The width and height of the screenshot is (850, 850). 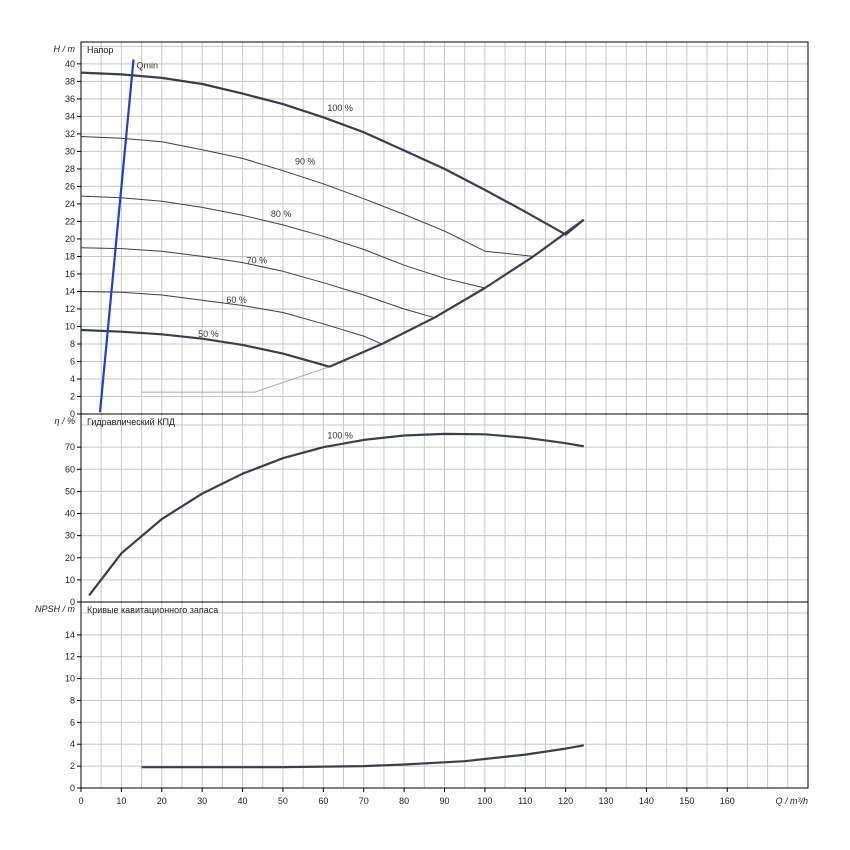 What do you see at coordinates (131, 422) in the screenshot?
I see `panel-title: Гидравлический КПД` at bounding box center [131, 422].